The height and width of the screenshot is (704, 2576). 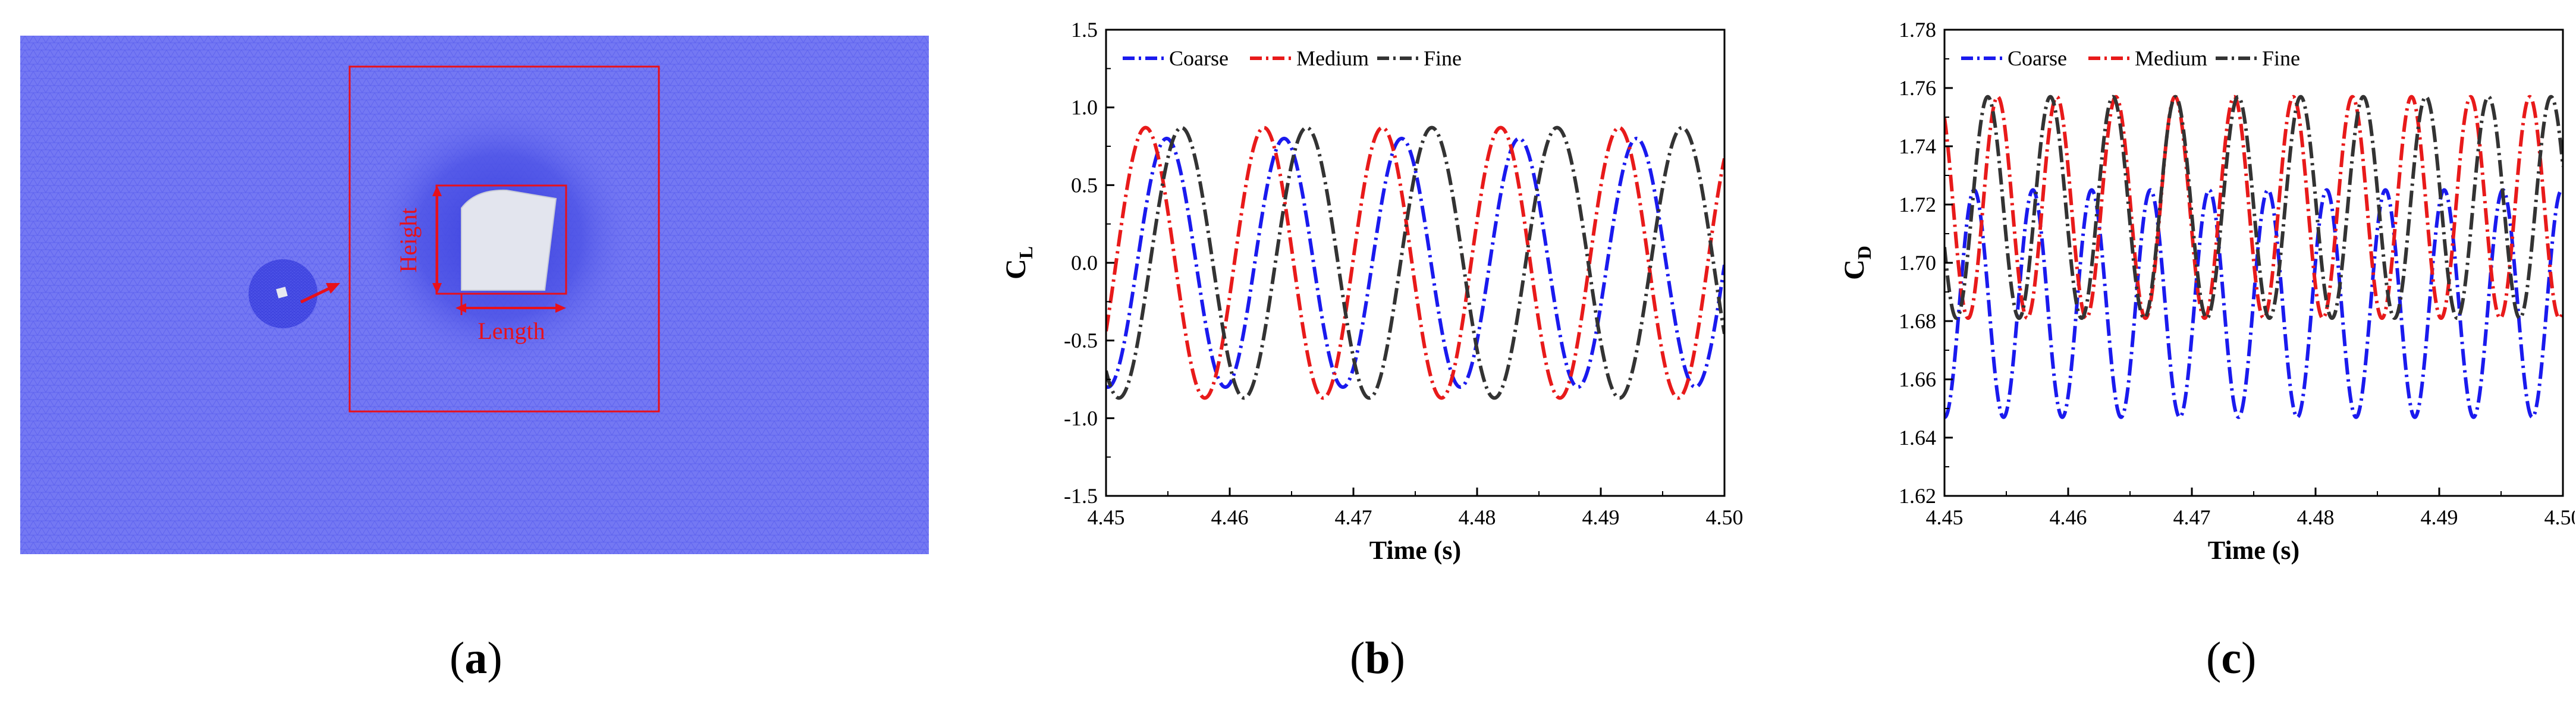 What do you see at coordinates (408, 241) in the screenshot?
I see `height-label: Height` at bounding box center [408, 241].